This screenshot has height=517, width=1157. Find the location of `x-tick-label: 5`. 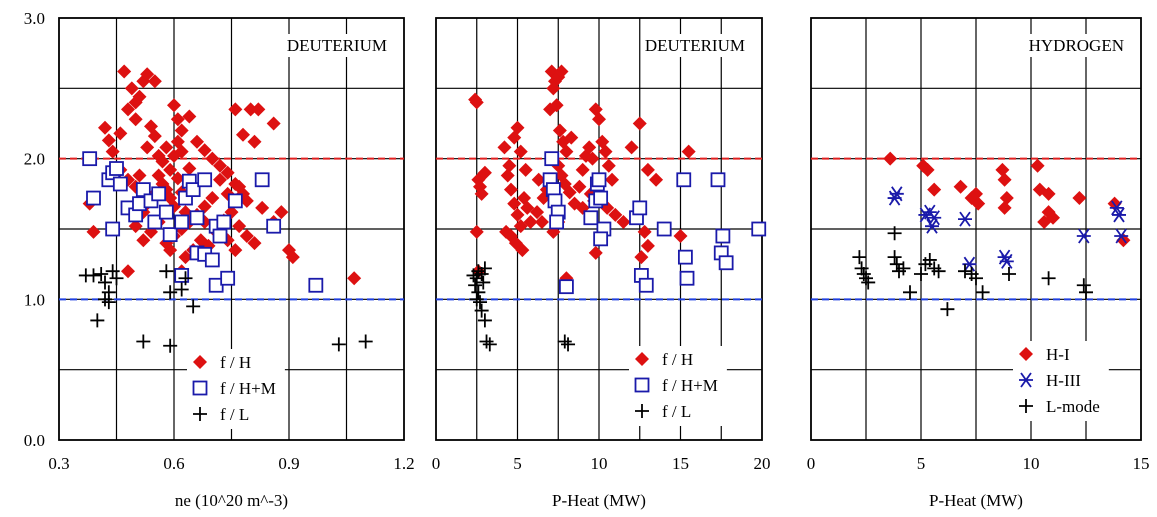

x-tick-label: 5 is located at coordinates (517, 463).